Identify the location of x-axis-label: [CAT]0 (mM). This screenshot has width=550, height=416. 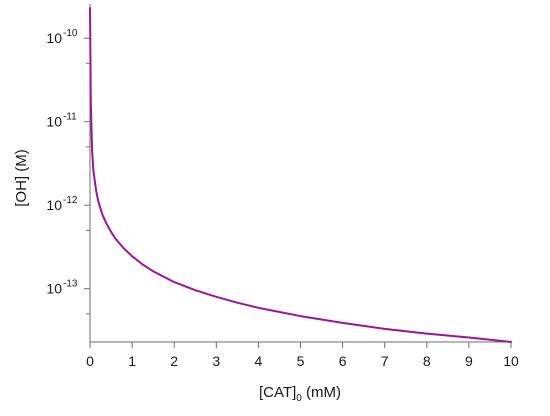
(300, 394).